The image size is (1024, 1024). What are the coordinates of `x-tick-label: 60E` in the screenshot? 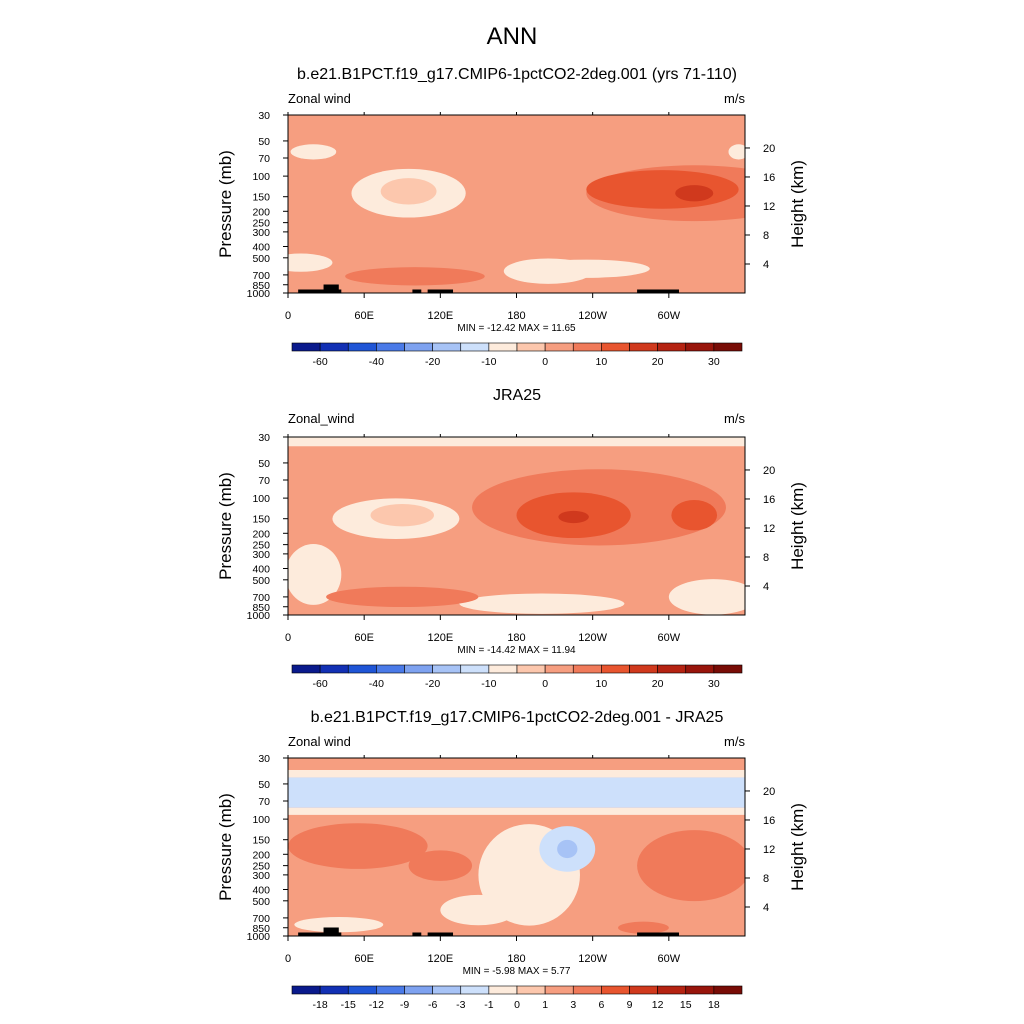 It's located at (364, 316).